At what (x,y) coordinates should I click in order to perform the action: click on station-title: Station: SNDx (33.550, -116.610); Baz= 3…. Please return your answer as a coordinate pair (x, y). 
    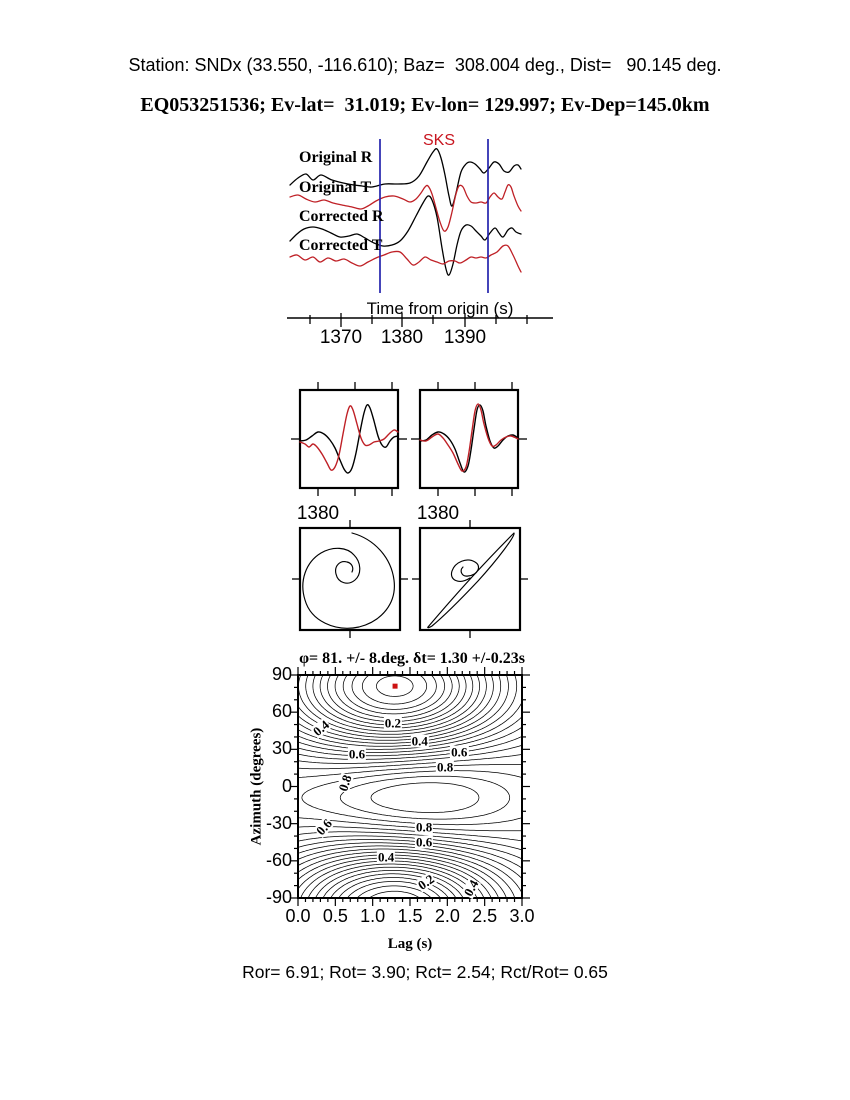
    Looking at the image, I should click on (425, 65).